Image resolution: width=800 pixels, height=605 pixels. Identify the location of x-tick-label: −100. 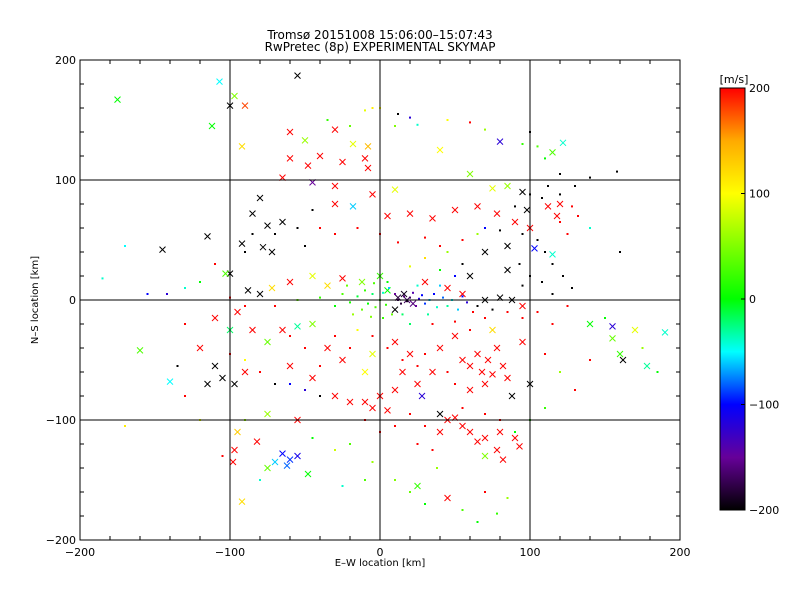
(230, 552).